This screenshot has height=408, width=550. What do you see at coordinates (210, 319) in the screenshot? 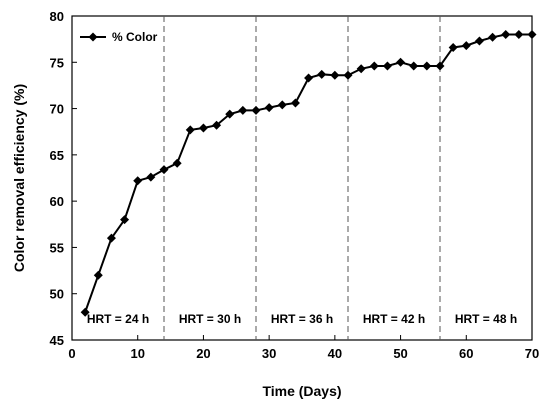
I see `hrt-annotation: HRT = 30 h` at bounding box center [210, 319].